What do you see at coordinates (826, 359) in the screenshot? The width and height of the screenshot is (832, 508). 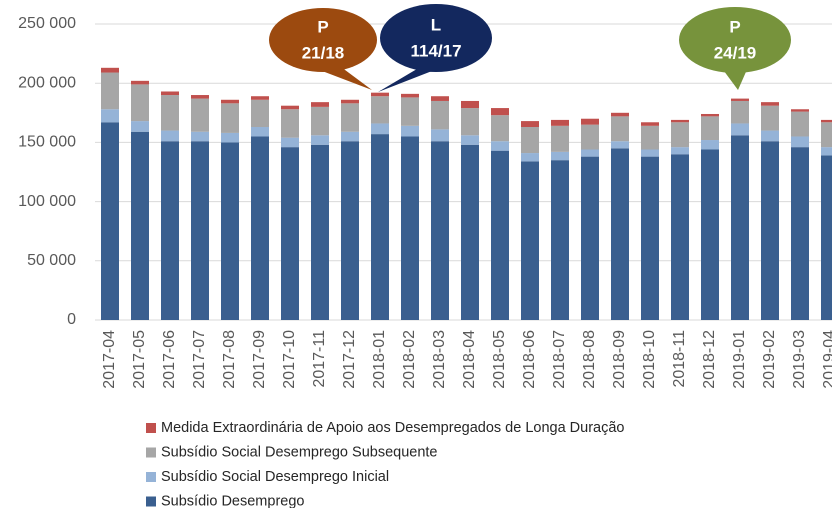 I see `x-tick-label: 2019-04` at bounding box center [826, 359].